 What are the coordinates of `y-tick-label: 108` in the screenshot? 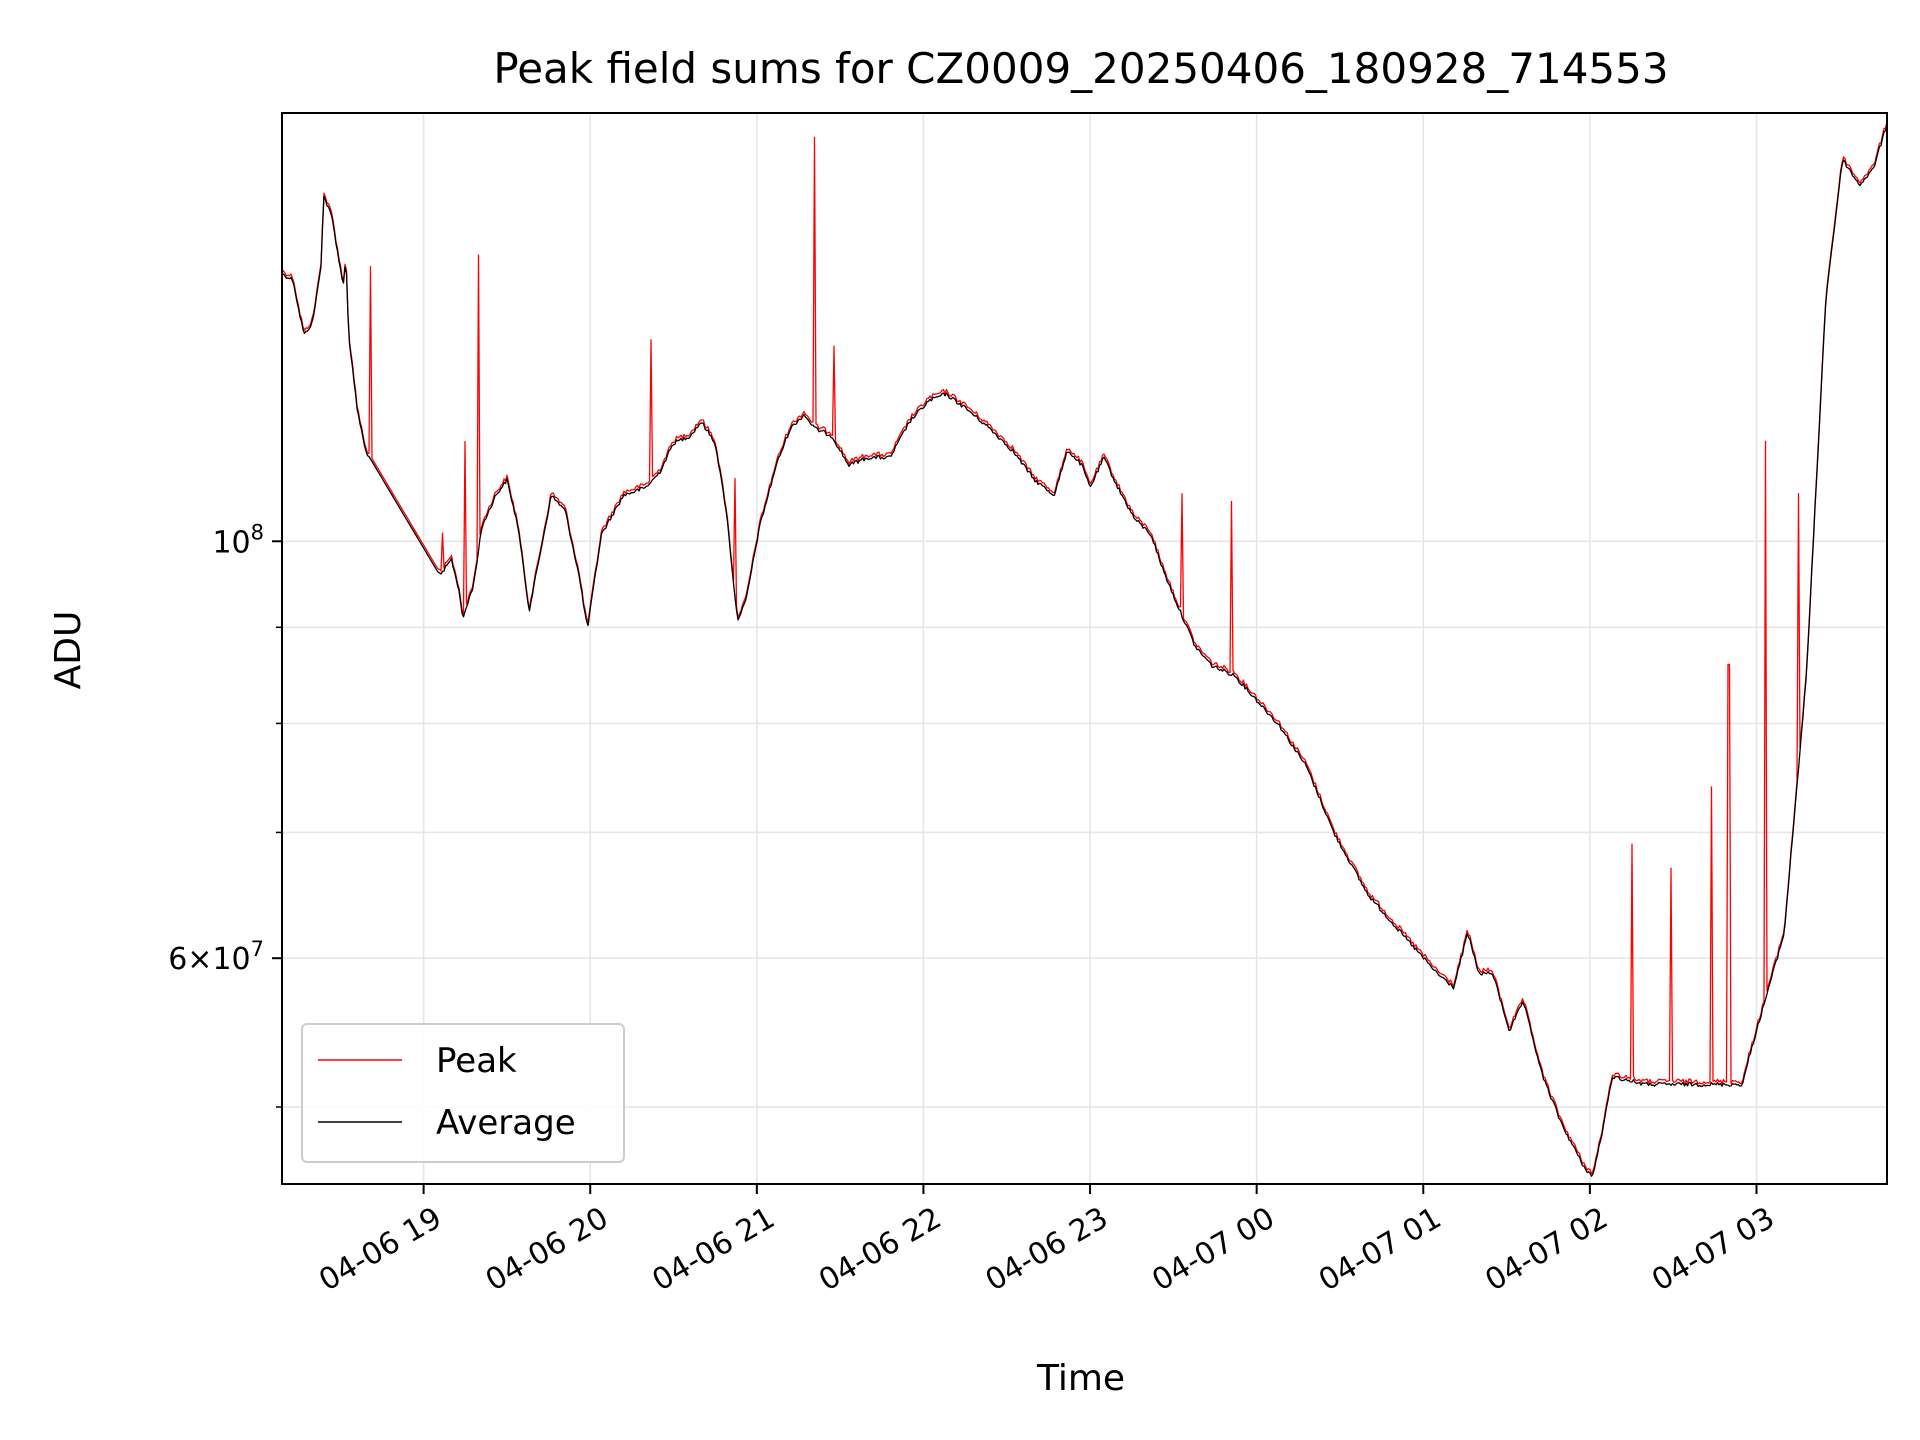 It's located at (238, 540).